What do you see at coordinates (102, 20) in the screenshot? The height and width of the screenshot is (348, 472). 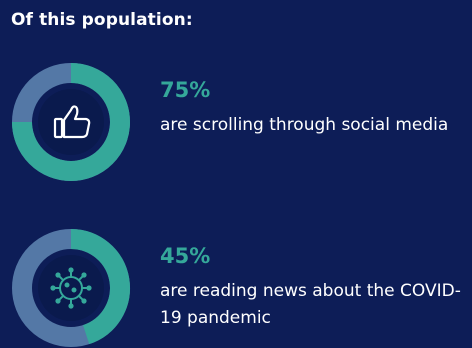 I see `heading: Of this population:` at bounding box center [102, 20].